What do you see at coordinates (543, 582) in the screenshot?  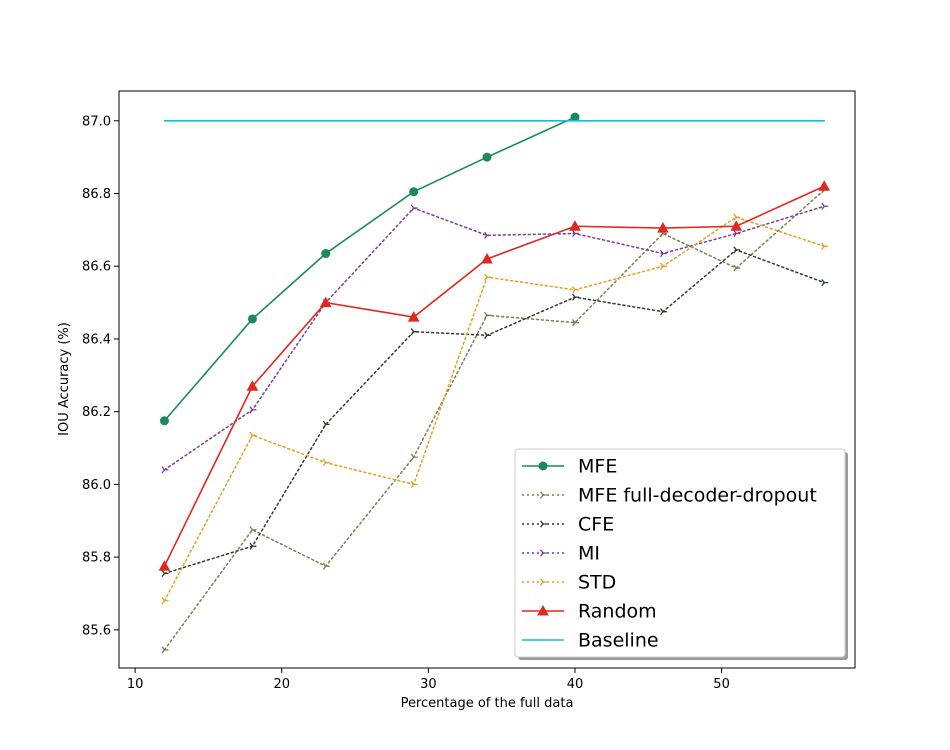 I see `legend-marker-std` at bounding box center [543, 582].